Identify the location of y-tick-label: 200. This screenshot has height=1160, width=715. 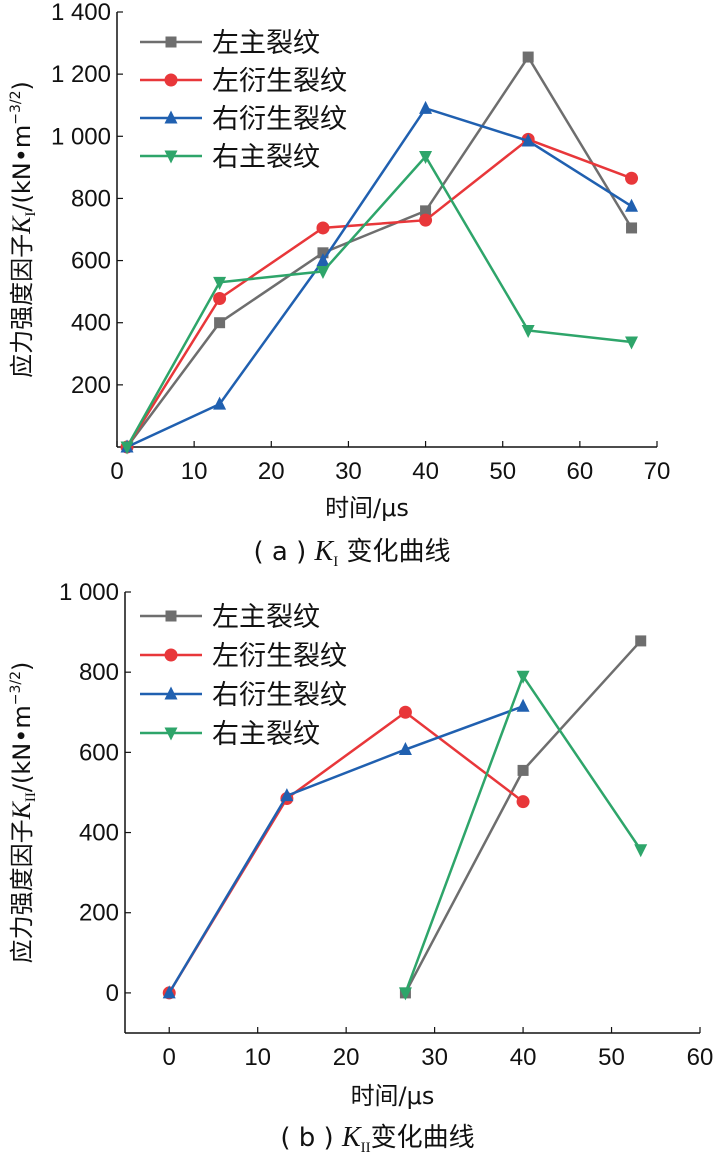
(91, 385).